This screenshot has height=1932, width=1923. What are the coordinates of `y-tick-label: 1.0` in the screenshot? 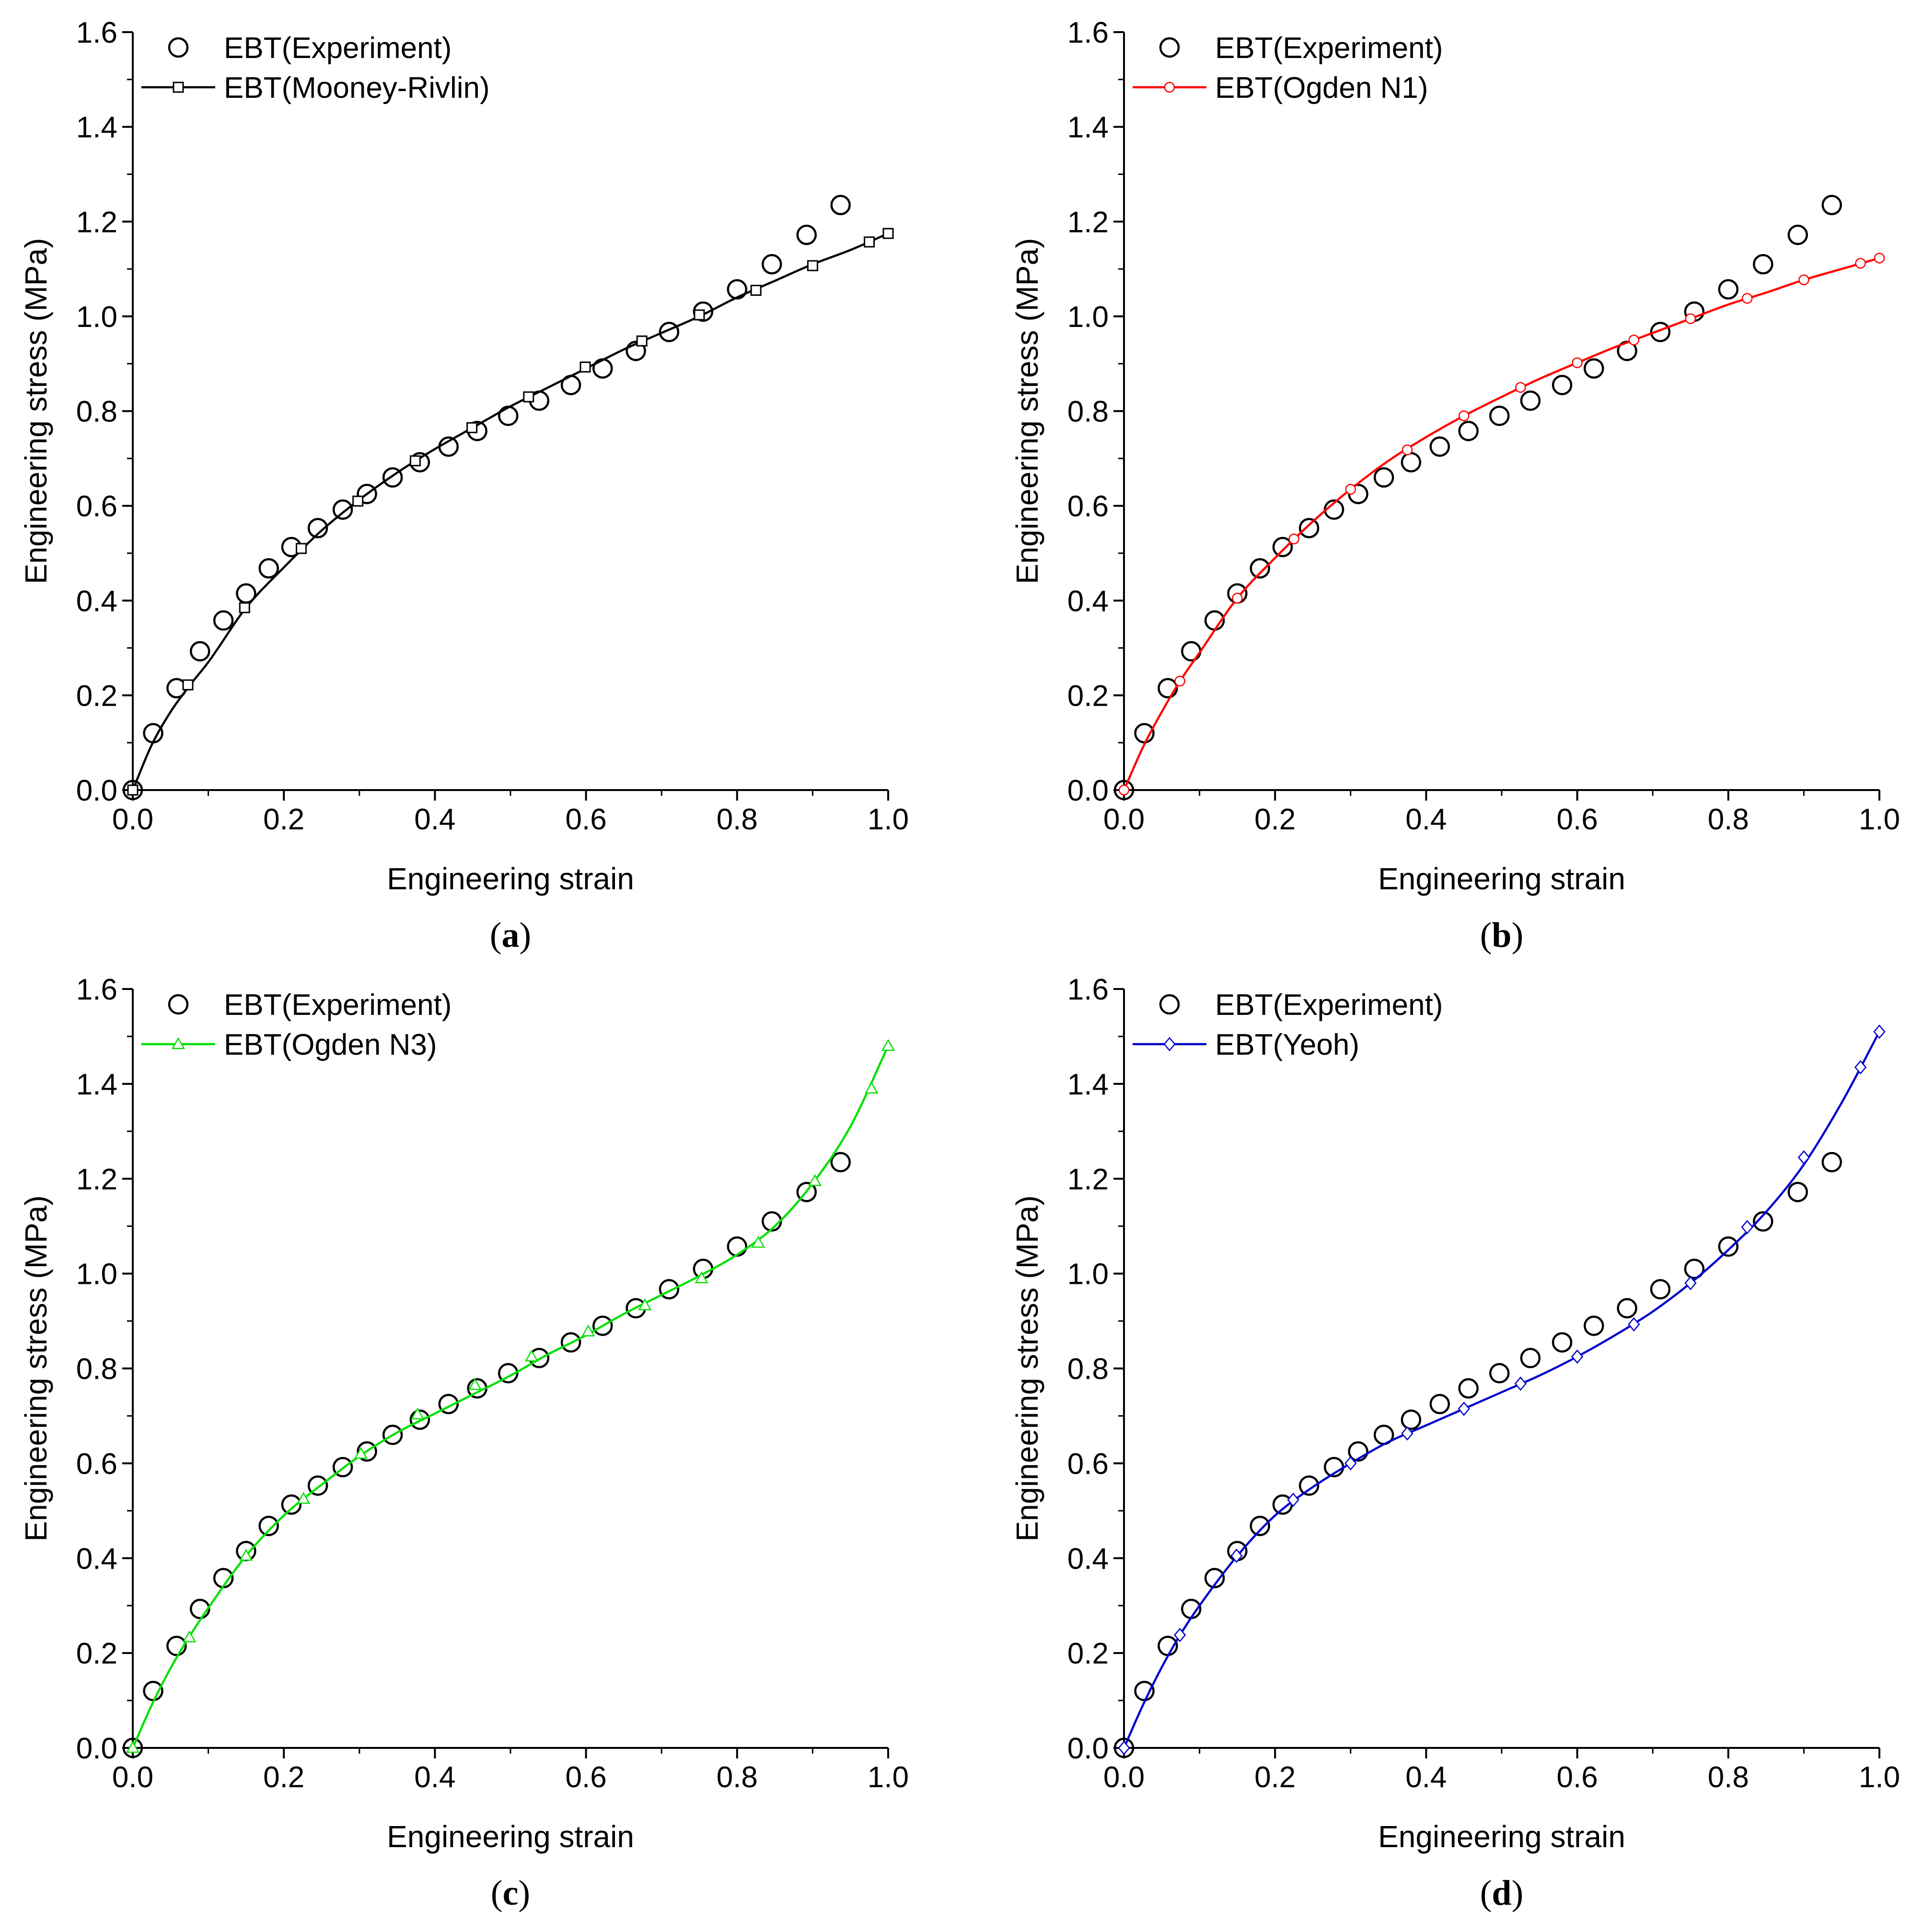 It's located at (96, 1274).